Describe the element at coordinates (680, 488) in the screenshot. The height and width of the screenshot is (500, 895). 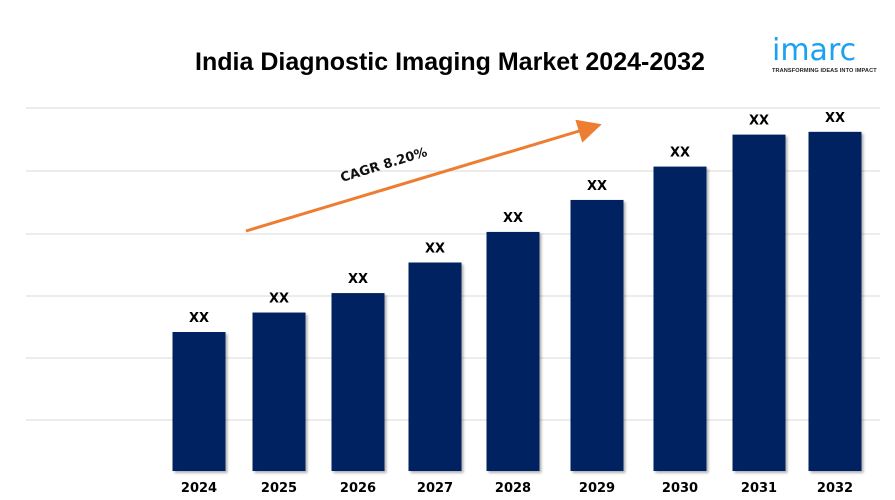
I see `x-tick-label: 2030` at that location.